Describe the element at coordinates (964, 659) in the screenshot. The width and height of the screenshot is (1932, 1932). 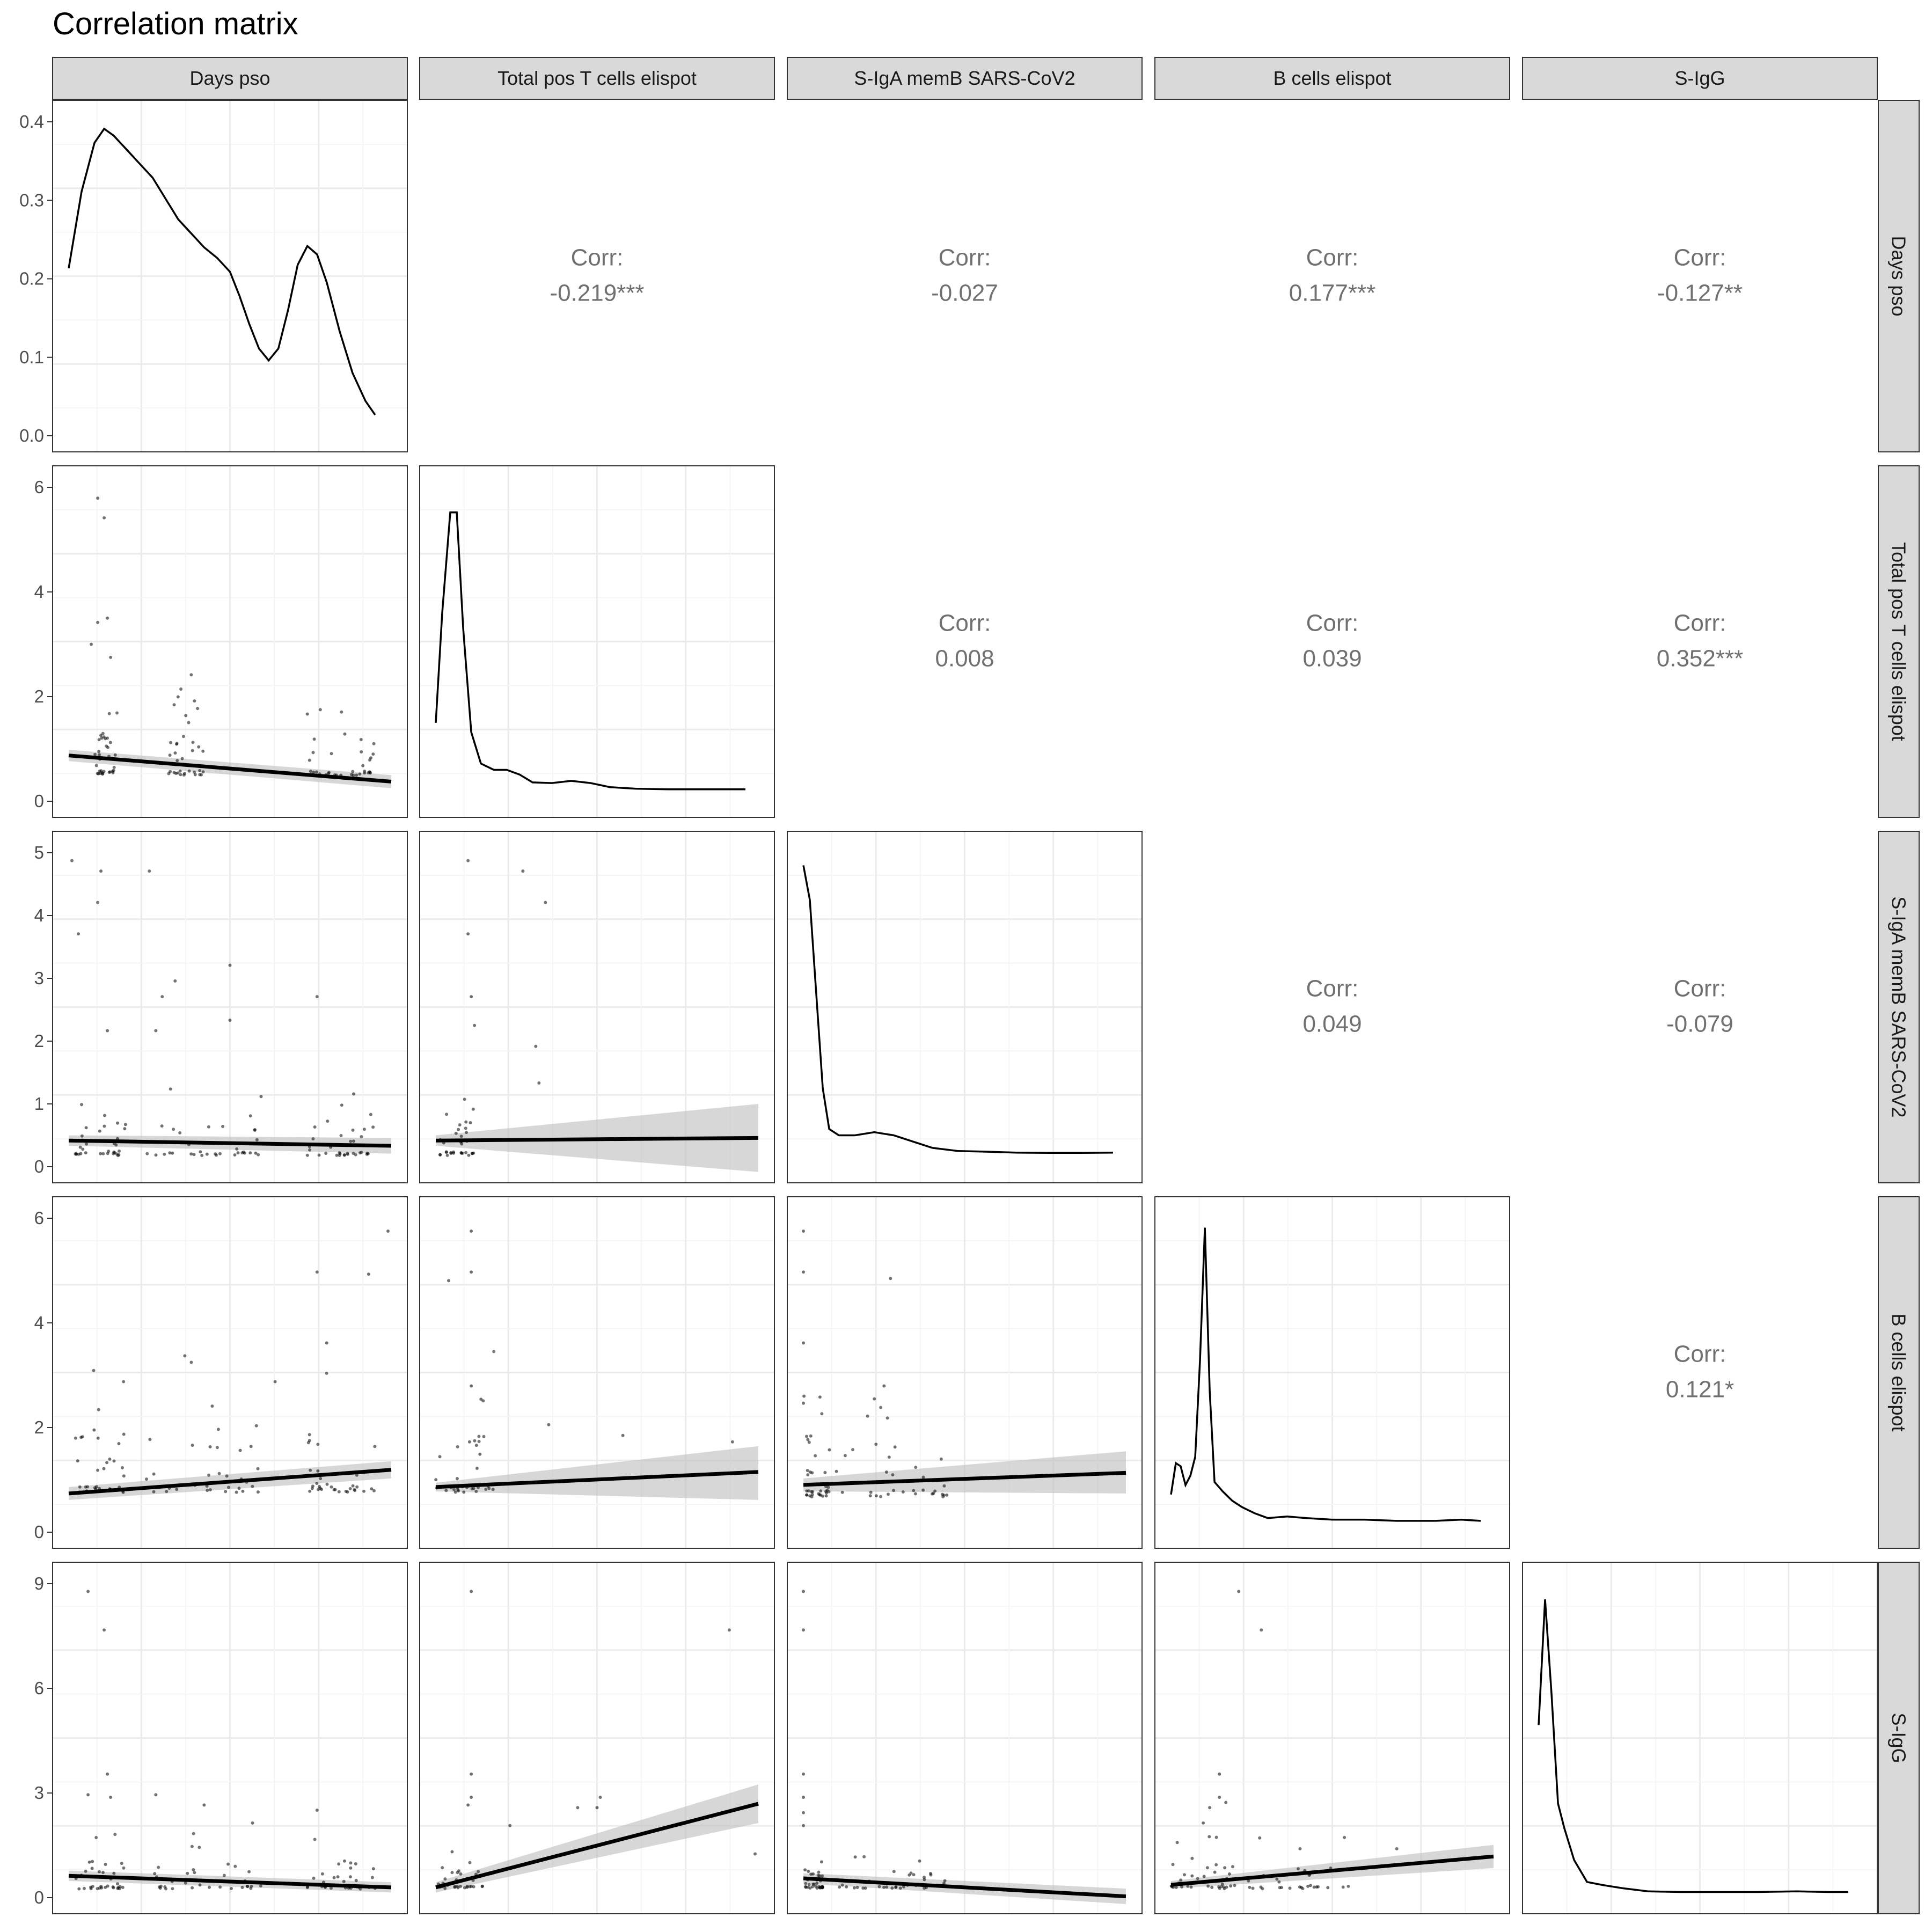
I see `corr-value: 0.008` at that location.